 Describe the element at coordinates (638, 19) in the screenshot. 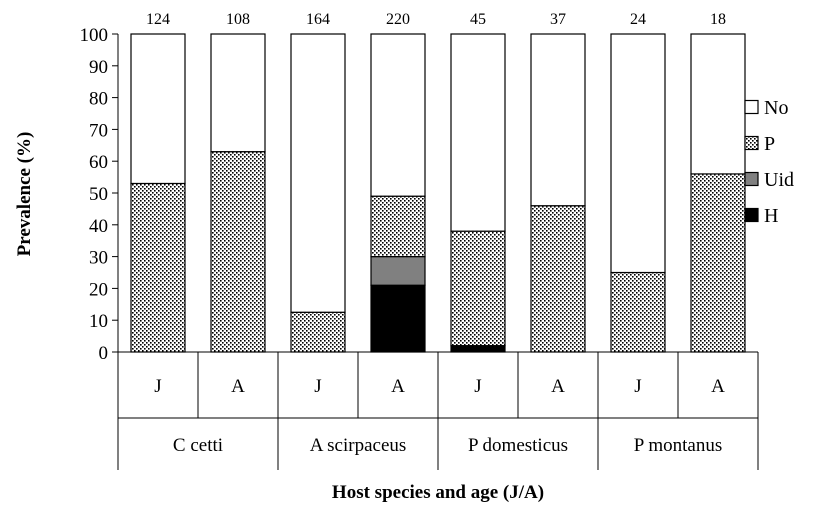

I see `sample-size-label: 24` at that location.